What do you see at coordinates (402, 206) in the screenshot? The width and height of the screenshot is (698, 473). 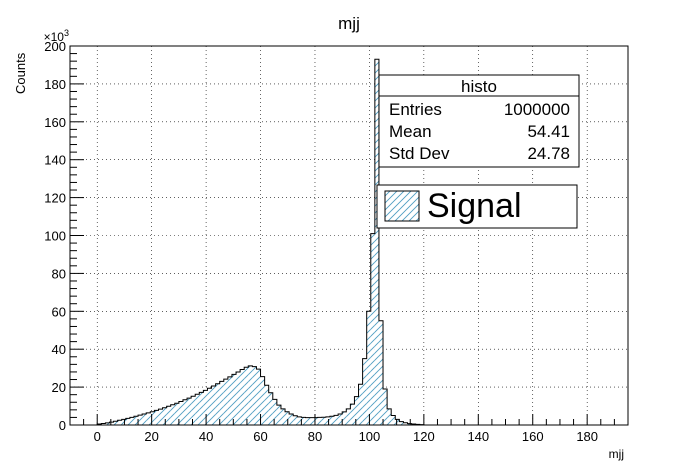 I see `legend-swatch` at bounding box center [402, 206].